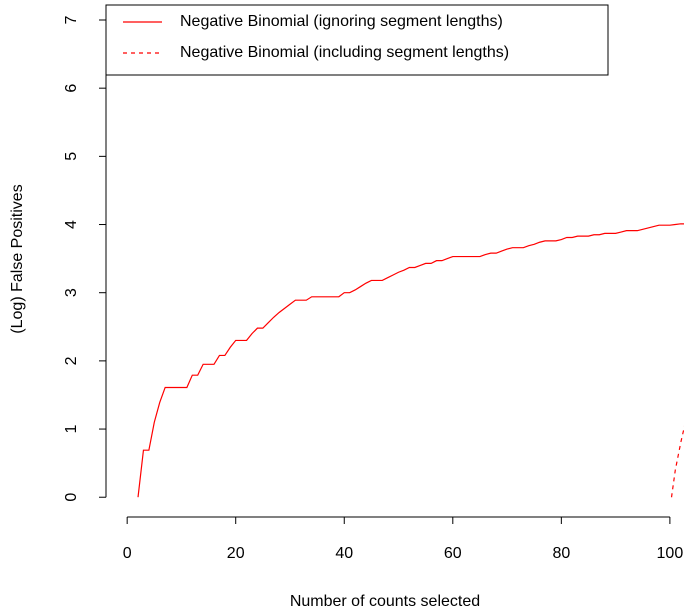 The height and width of the screenshot is (616, 684). I want to click on y-tick-label: 7, so click(71, 19).